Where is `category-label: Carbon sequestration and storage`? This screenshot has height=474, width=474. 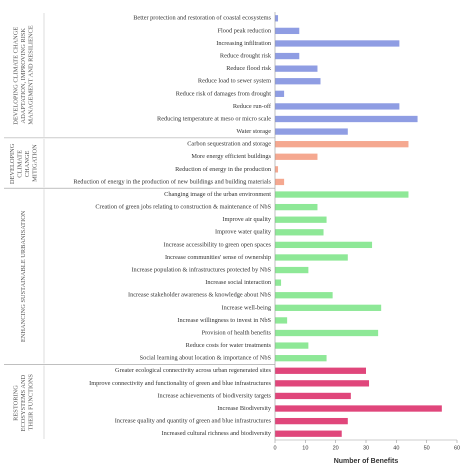 category-label: Carbon sequestration and storage is located at coordinates (229, 144).